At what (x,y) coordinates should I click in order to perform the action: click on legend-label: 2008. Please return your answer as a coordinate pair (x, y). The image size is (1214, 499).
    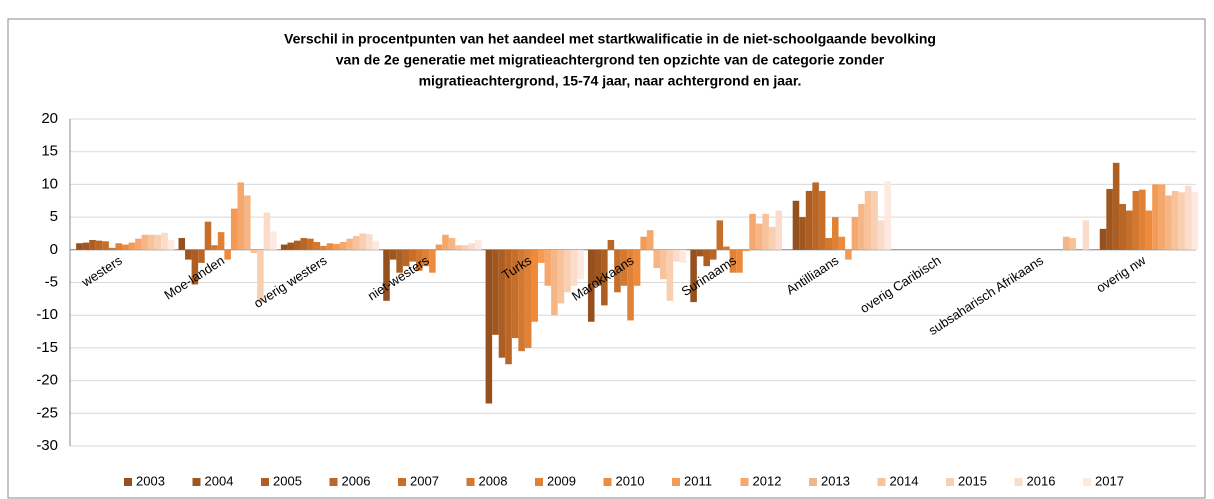
    Looking at the image, I should click on (493, 480).